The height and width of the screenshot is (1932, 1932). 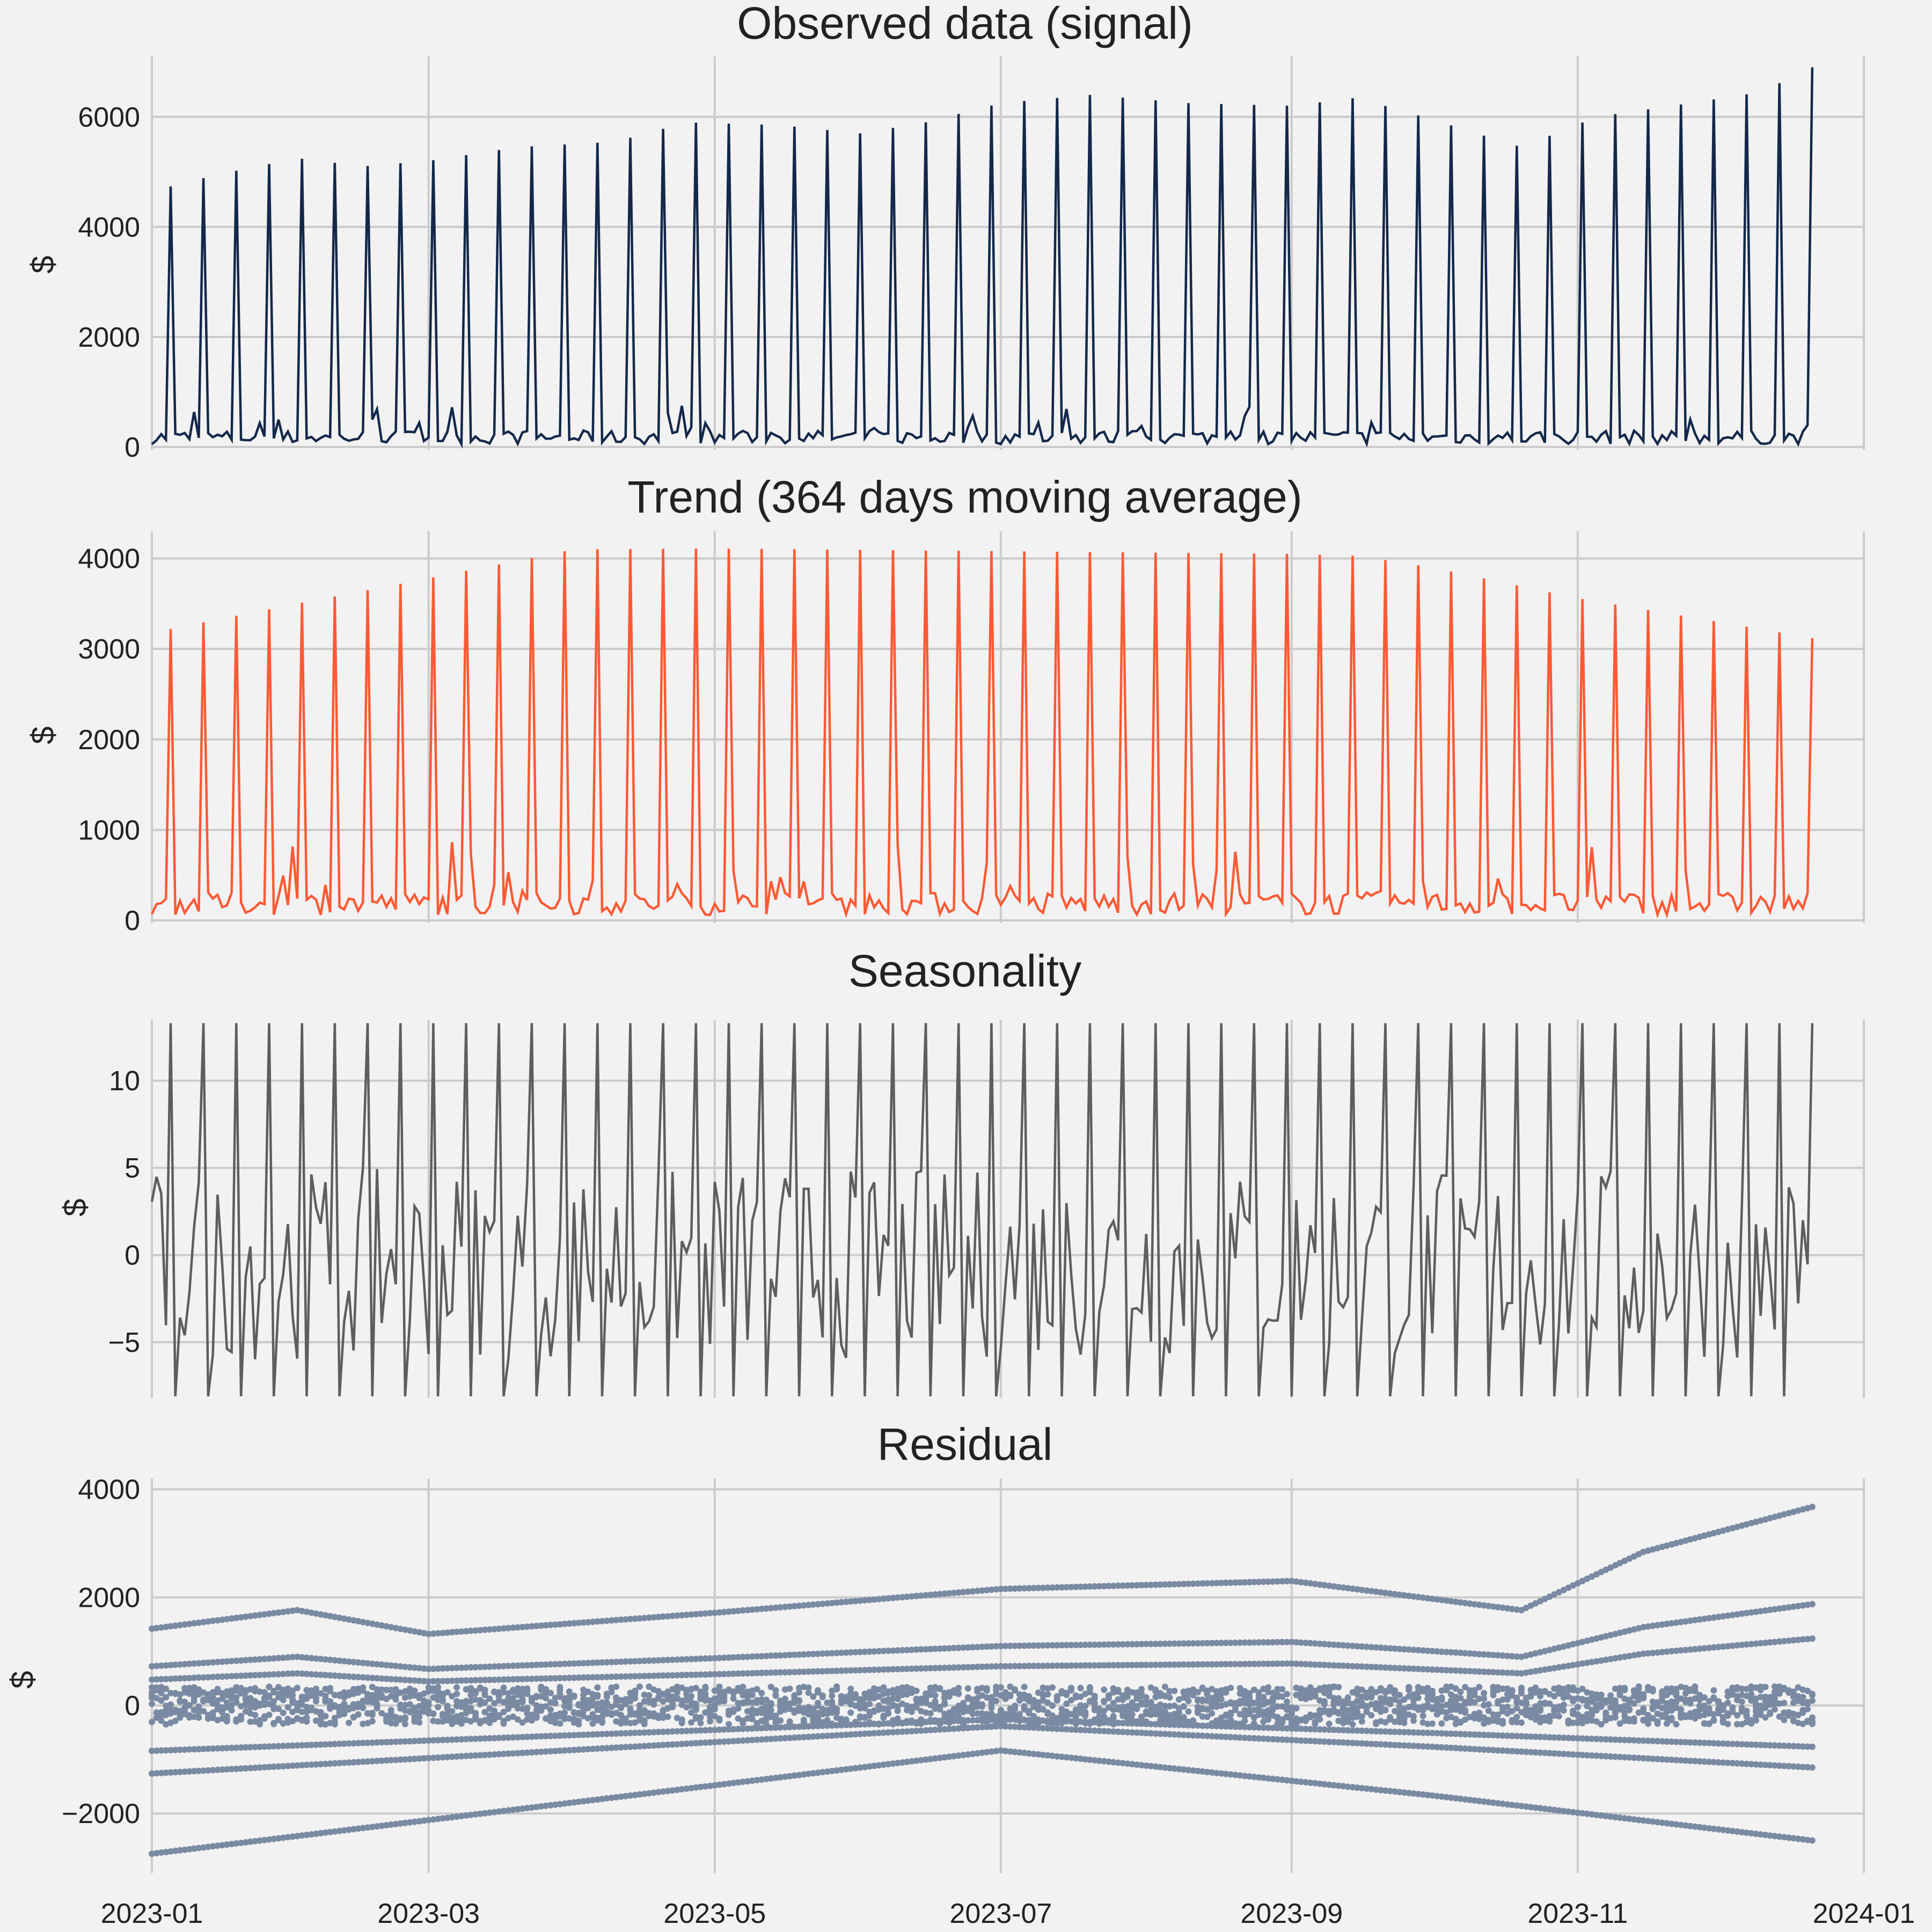 What do you see at coordinates (109, 1489) in the screenshot?
I see `residual-ytick-label: 4000` at bounding box center [109, 1489].